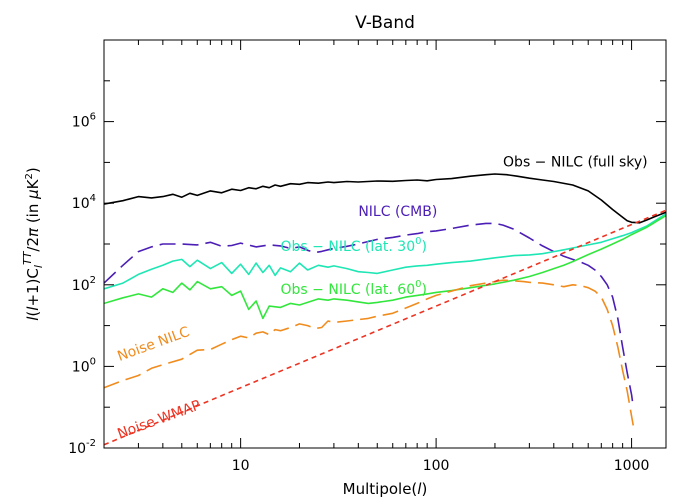  What do you see at coordinates (84, 202) in the screenshot?
I see `y-tick-label: 10⁴` at bounding box center [84, 202].